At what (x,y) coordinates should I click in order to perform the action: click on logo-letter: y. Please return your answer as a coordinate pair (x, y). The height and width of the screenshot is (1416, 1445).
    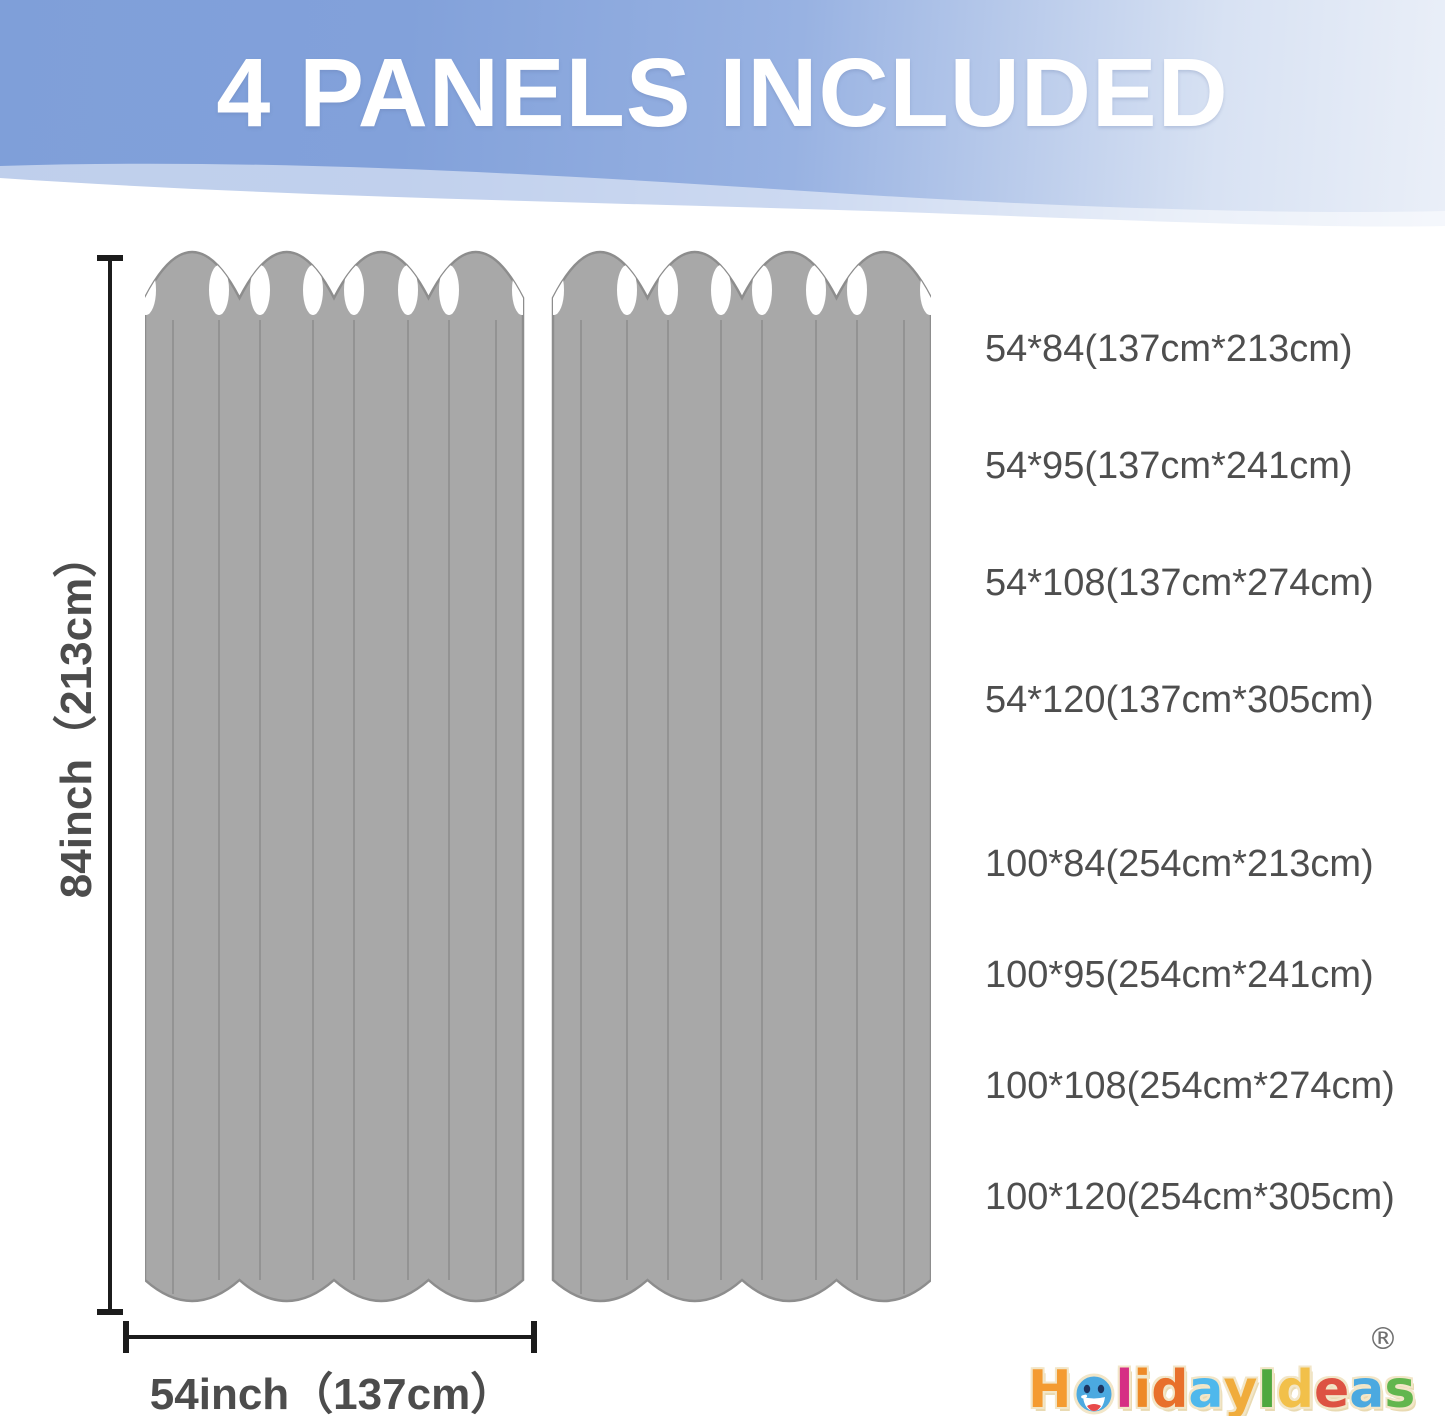
    Looking at the image, I should click on (1240, 1388).